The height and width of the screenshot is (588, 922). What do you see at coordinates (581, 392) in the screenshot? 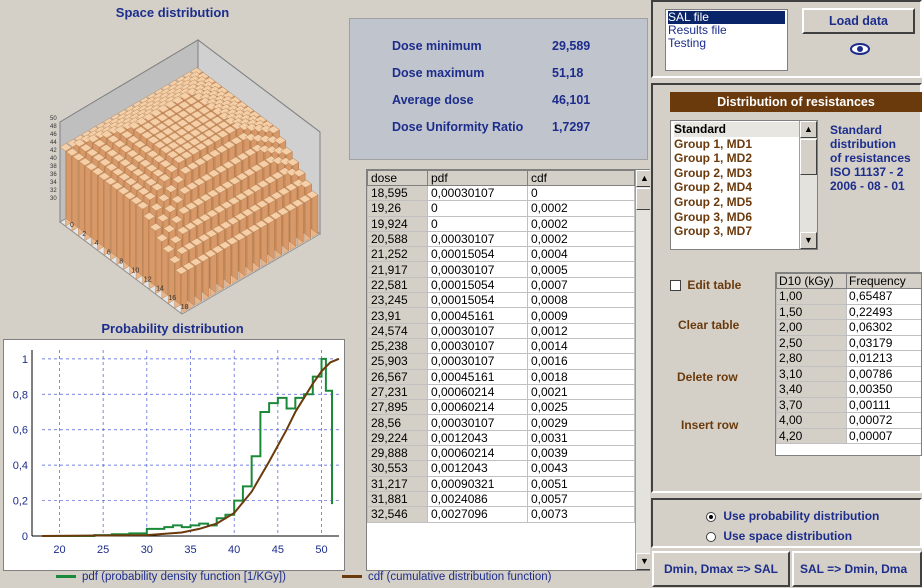
I see `table-cell: 0,0021` at bounding box center [581, 392].